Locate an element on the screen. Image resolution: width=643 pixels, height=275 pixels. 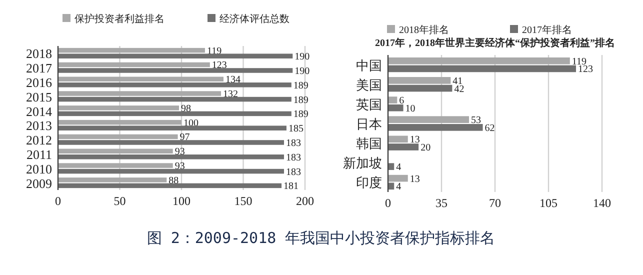
data-label: 119 is located at coordinates (214, 51).